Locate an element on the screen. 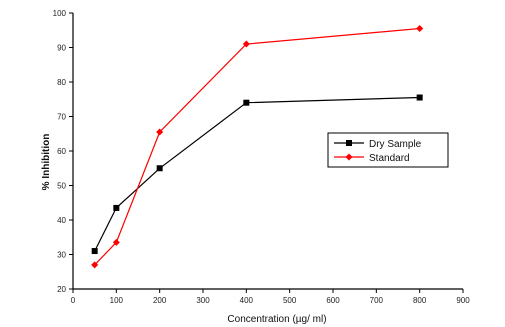  x-tick-label: 300 is located at coordinates (203, 300).